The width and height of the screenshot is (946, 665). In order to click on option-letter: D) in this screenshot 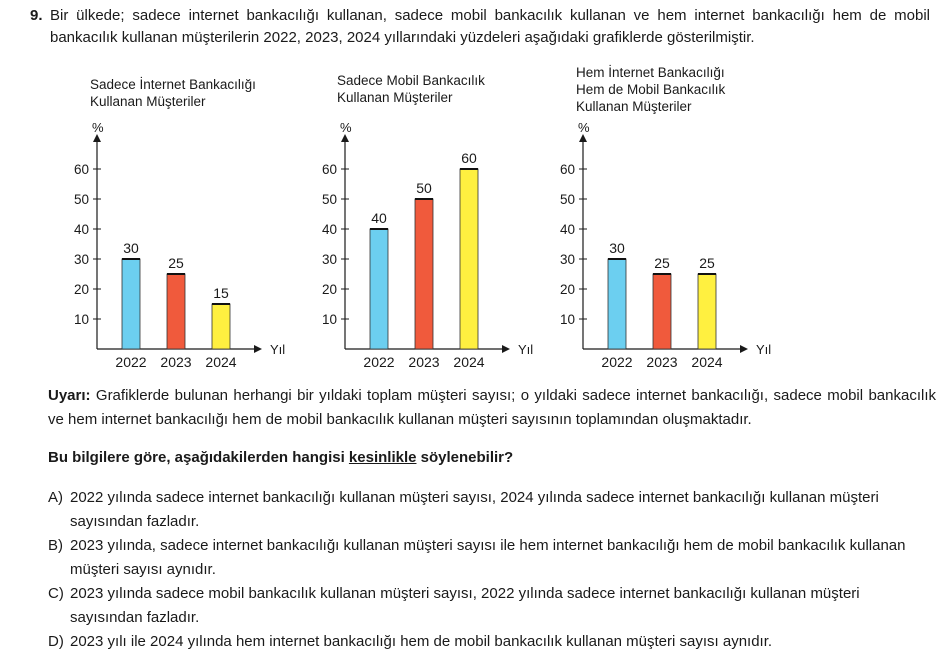, I will do `click(56, 641)`.